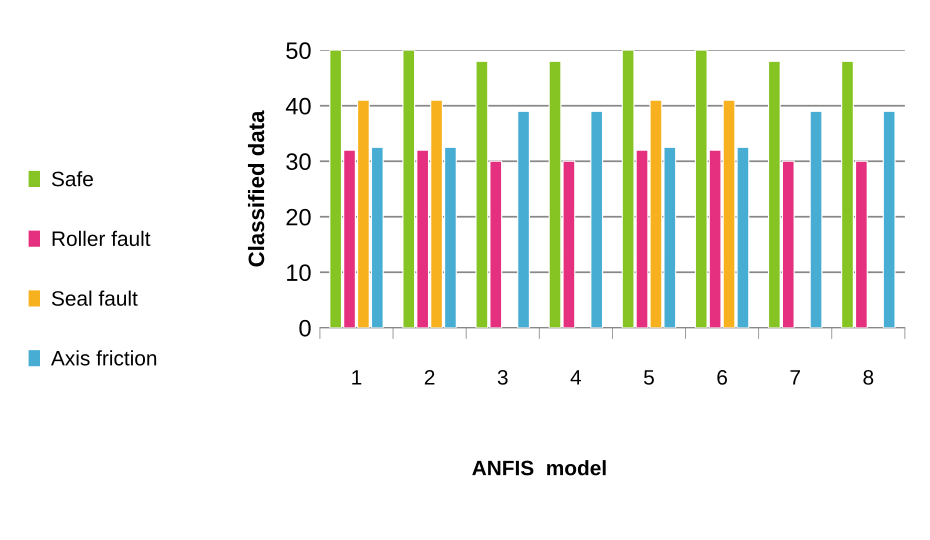  I want to click on y-tick-label: 10, so click(299, 273).